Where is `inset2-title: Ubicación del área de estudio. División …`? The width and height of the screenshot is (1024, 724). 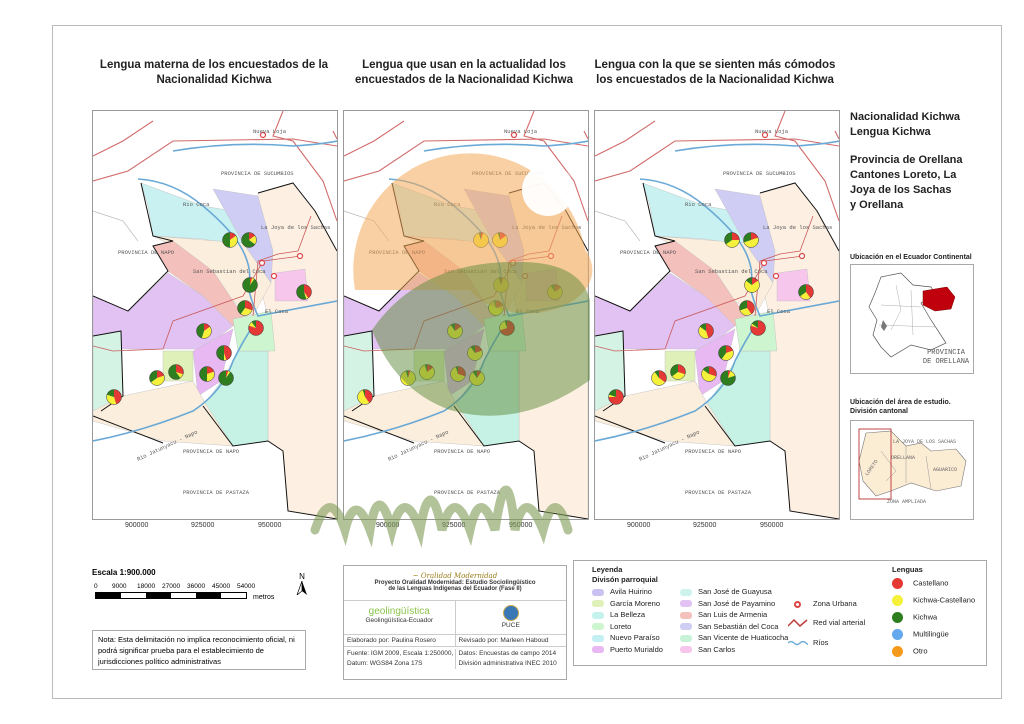 inset2-title: Ubicación del área de estudio. División … is located at coordinates (900, 407).